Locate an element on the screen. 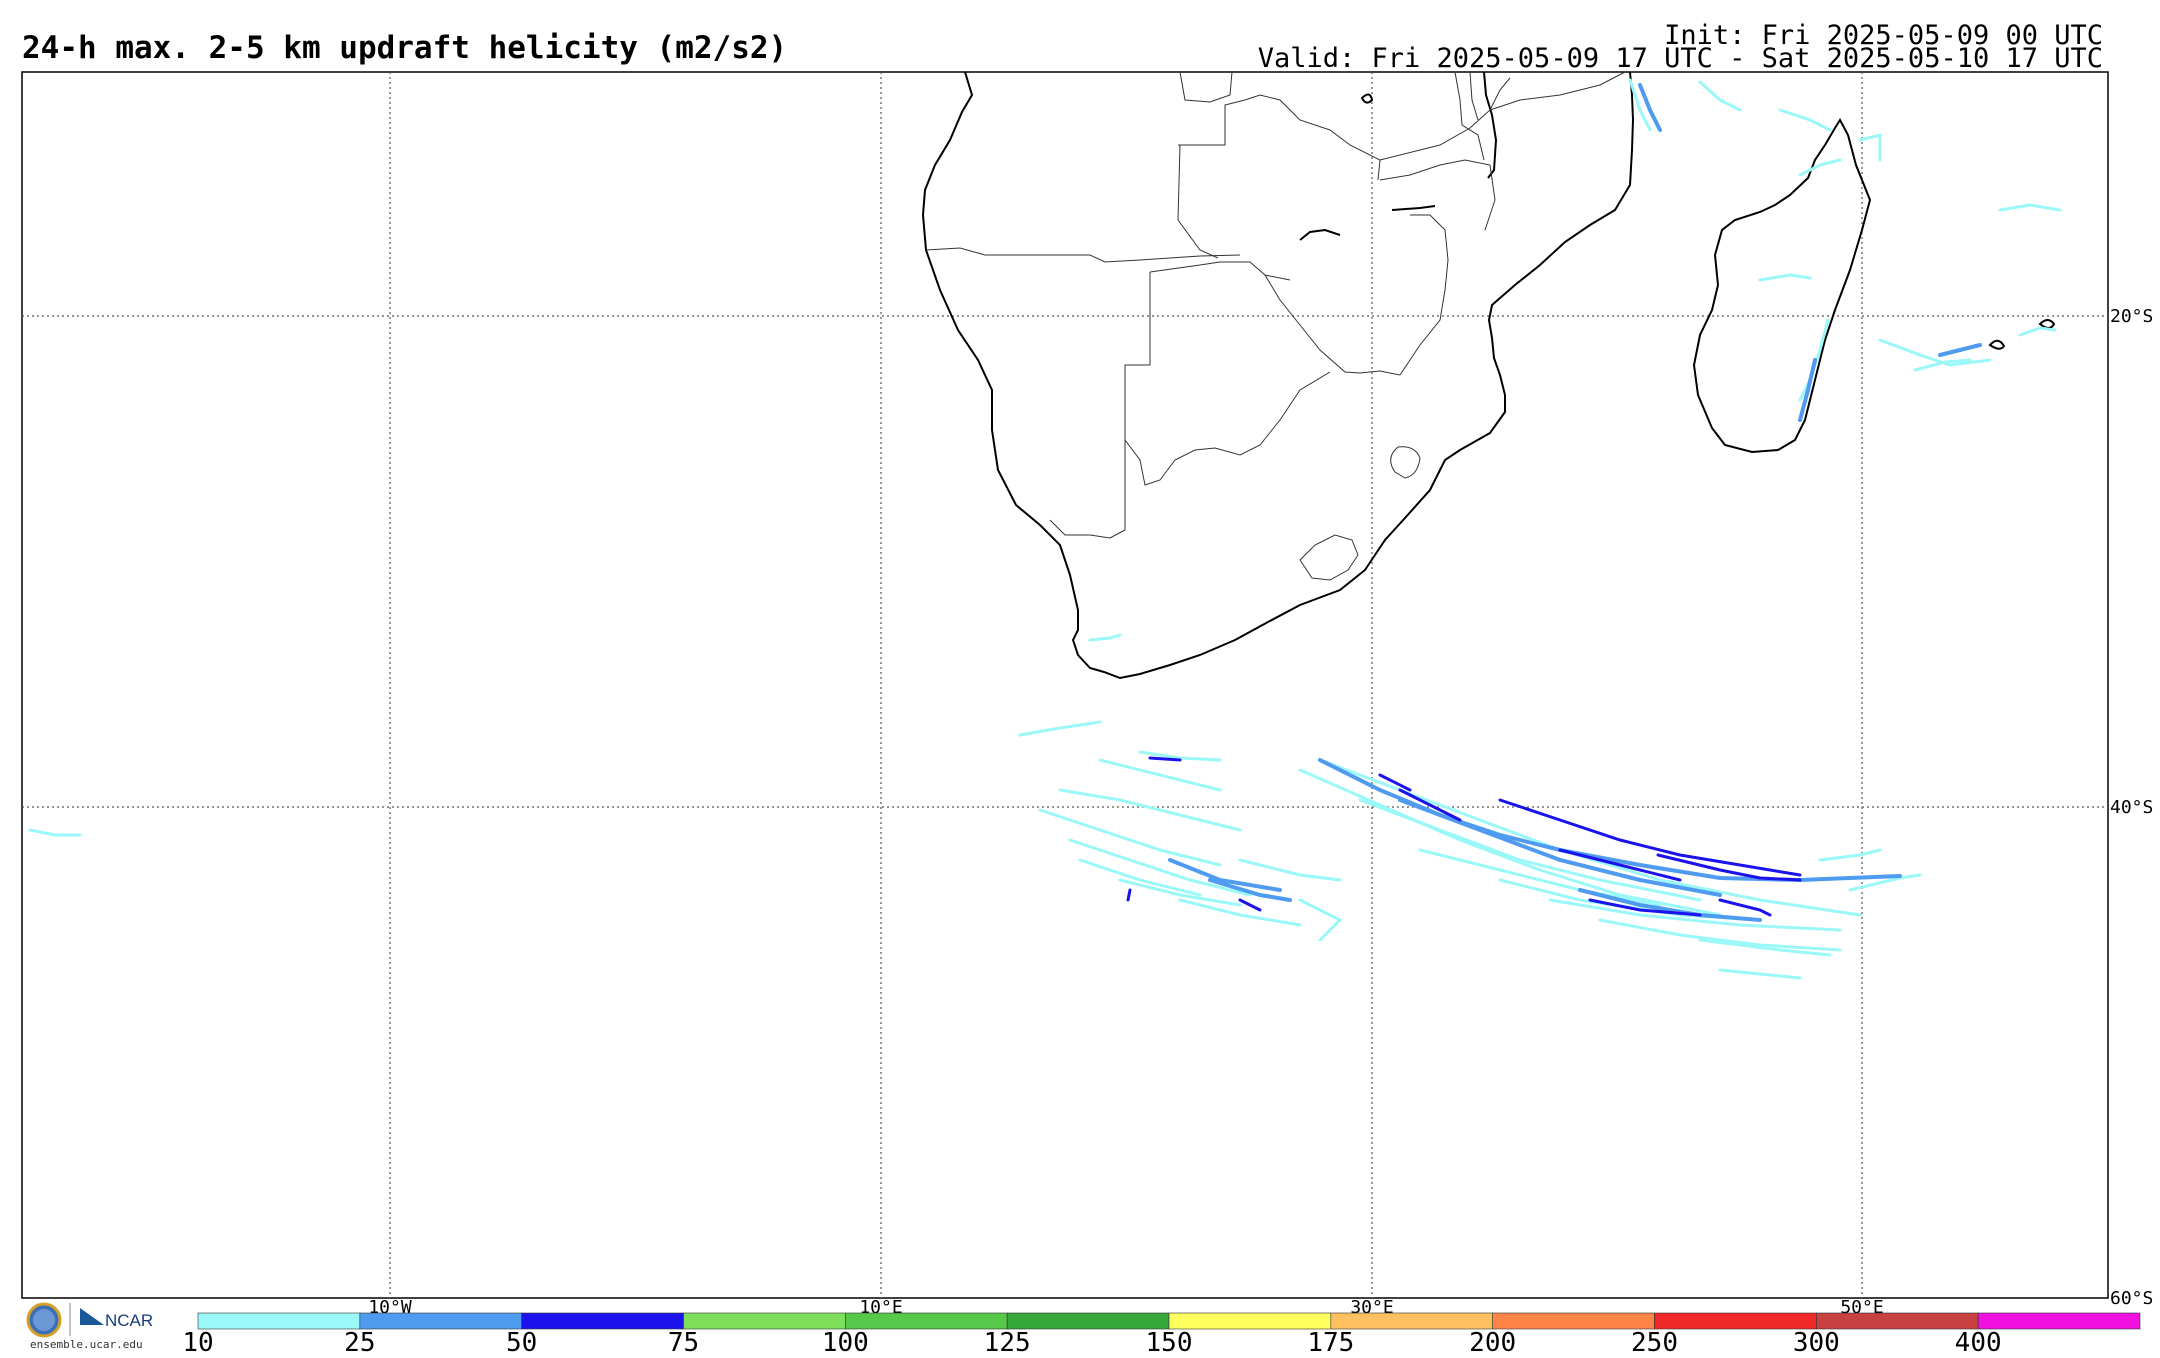 The image size is (2160, 1358). border-malawi-west is located at coordinates (1469, 116).